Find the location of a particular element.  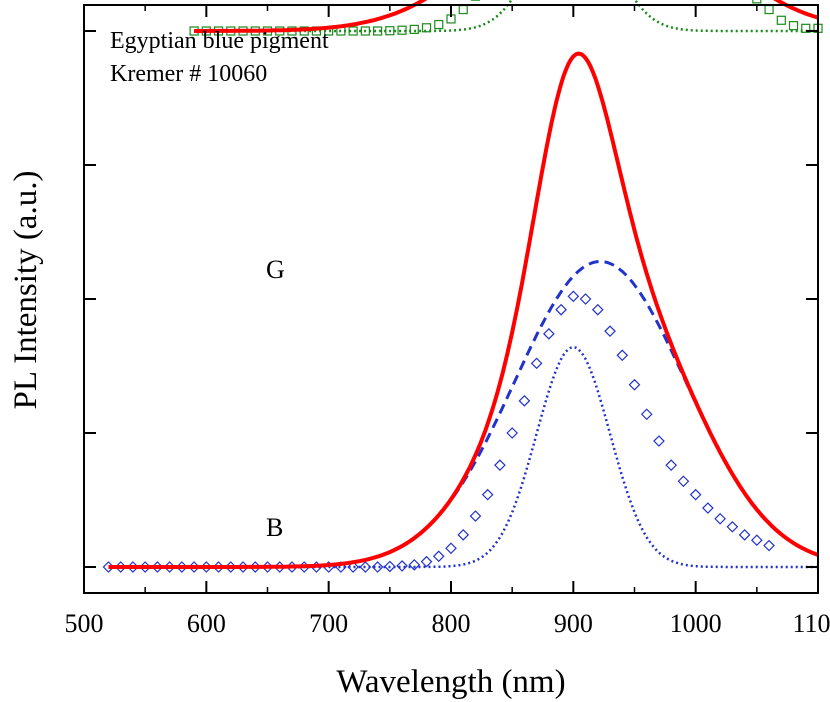

x-axis-label: Wavelength (nm) is located at coordinates (450, 682).